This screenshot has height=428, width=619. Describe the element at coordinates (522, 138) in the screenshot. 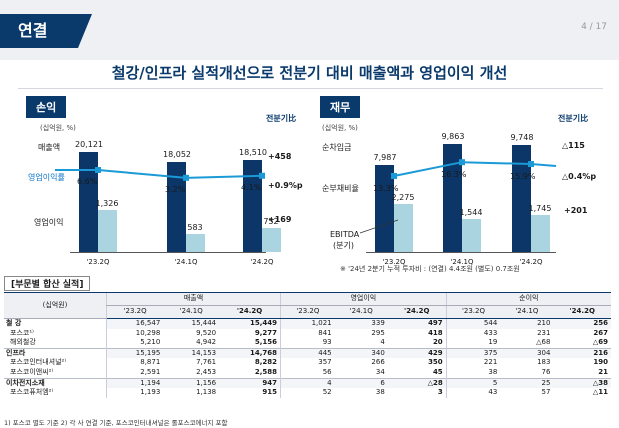

I see `net-debt-value: 9,748` at that location.